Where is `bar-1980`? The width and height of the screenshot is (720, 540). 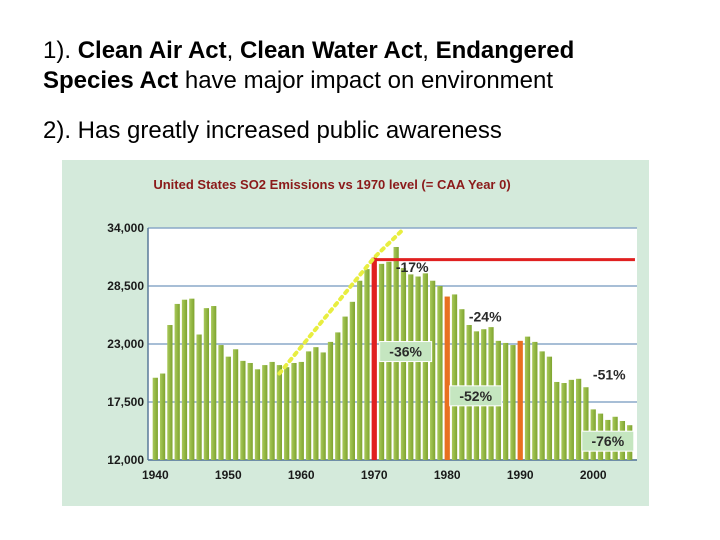
bar-1980 is located at coordinates (447, 378).